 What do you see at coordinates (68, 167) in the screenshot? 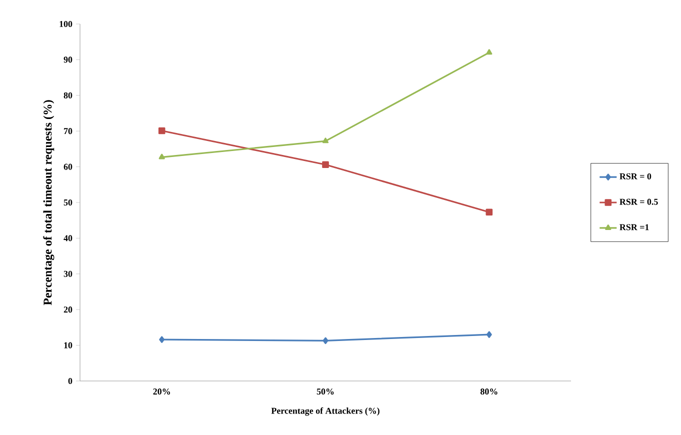
I see `y-tick-label: 60` at bounding box center [68, 167].